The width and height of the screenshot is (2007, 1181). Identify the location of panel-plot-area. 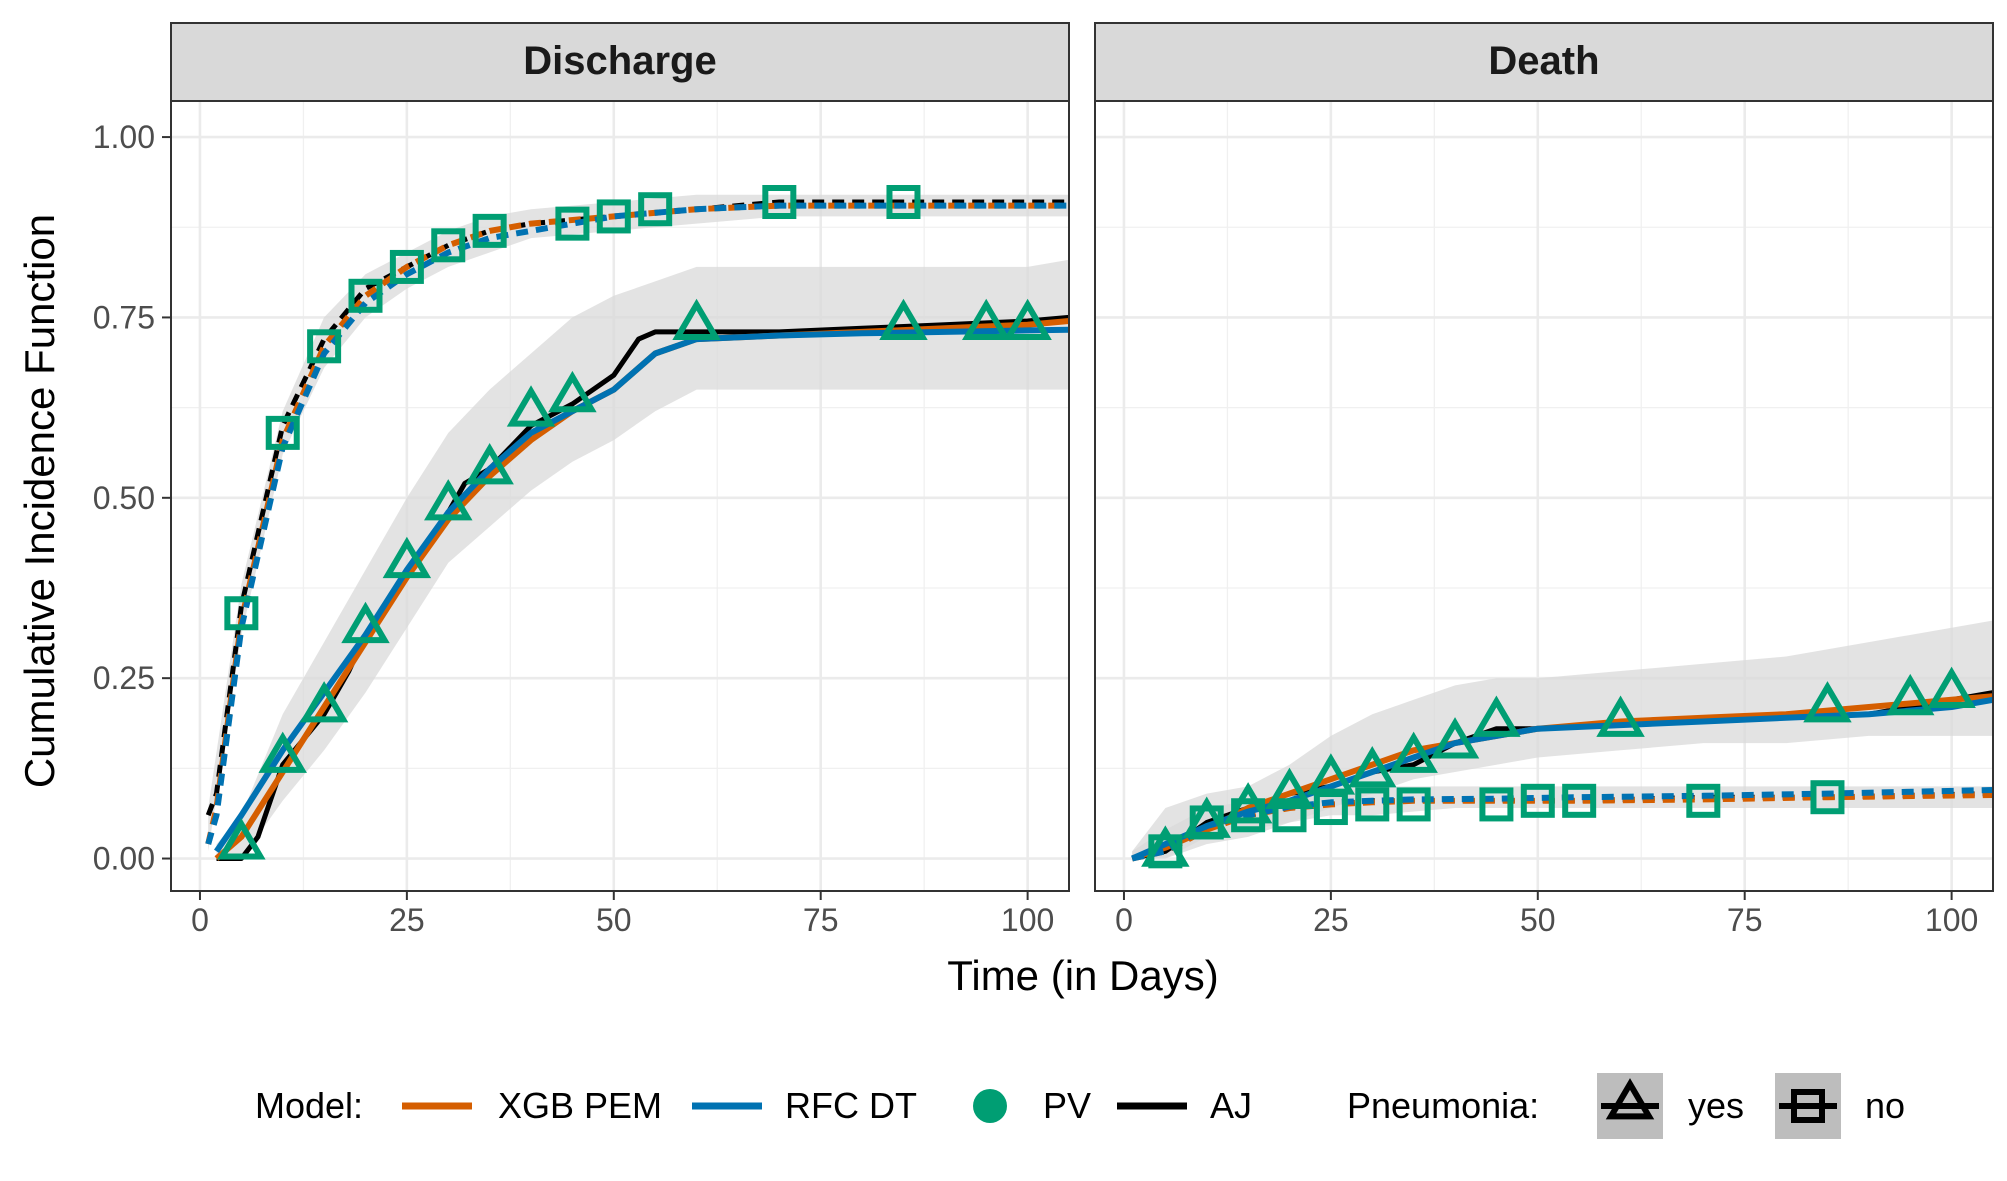
(1562, 744).